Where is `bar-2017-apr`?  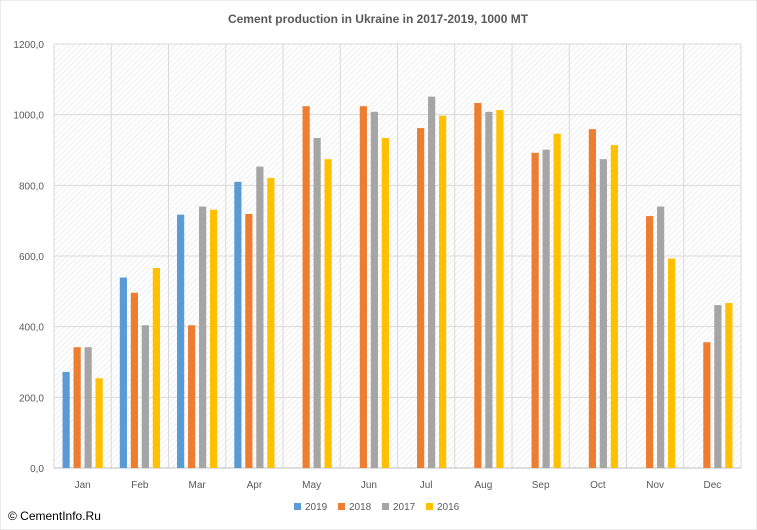 bar-2017-apr is located at coordinates (260, 317).